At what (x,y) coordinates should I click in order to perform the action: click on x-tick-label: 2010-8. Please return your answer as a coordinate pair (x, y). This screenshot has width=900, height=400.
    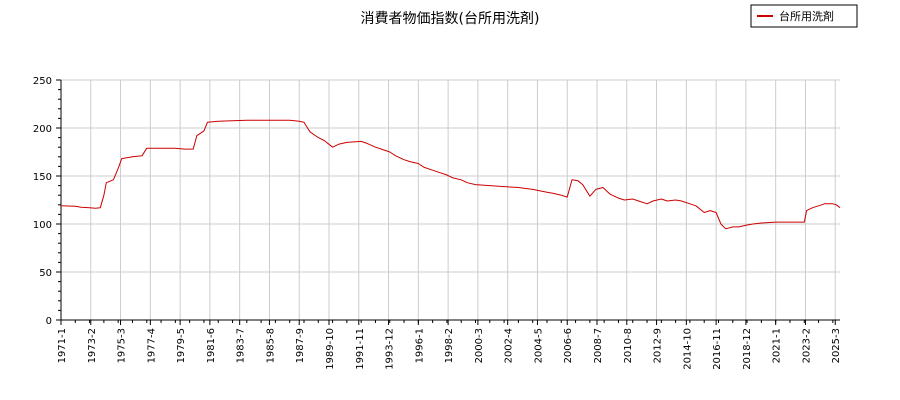
    Looking at the image, I should click on (628, 345).